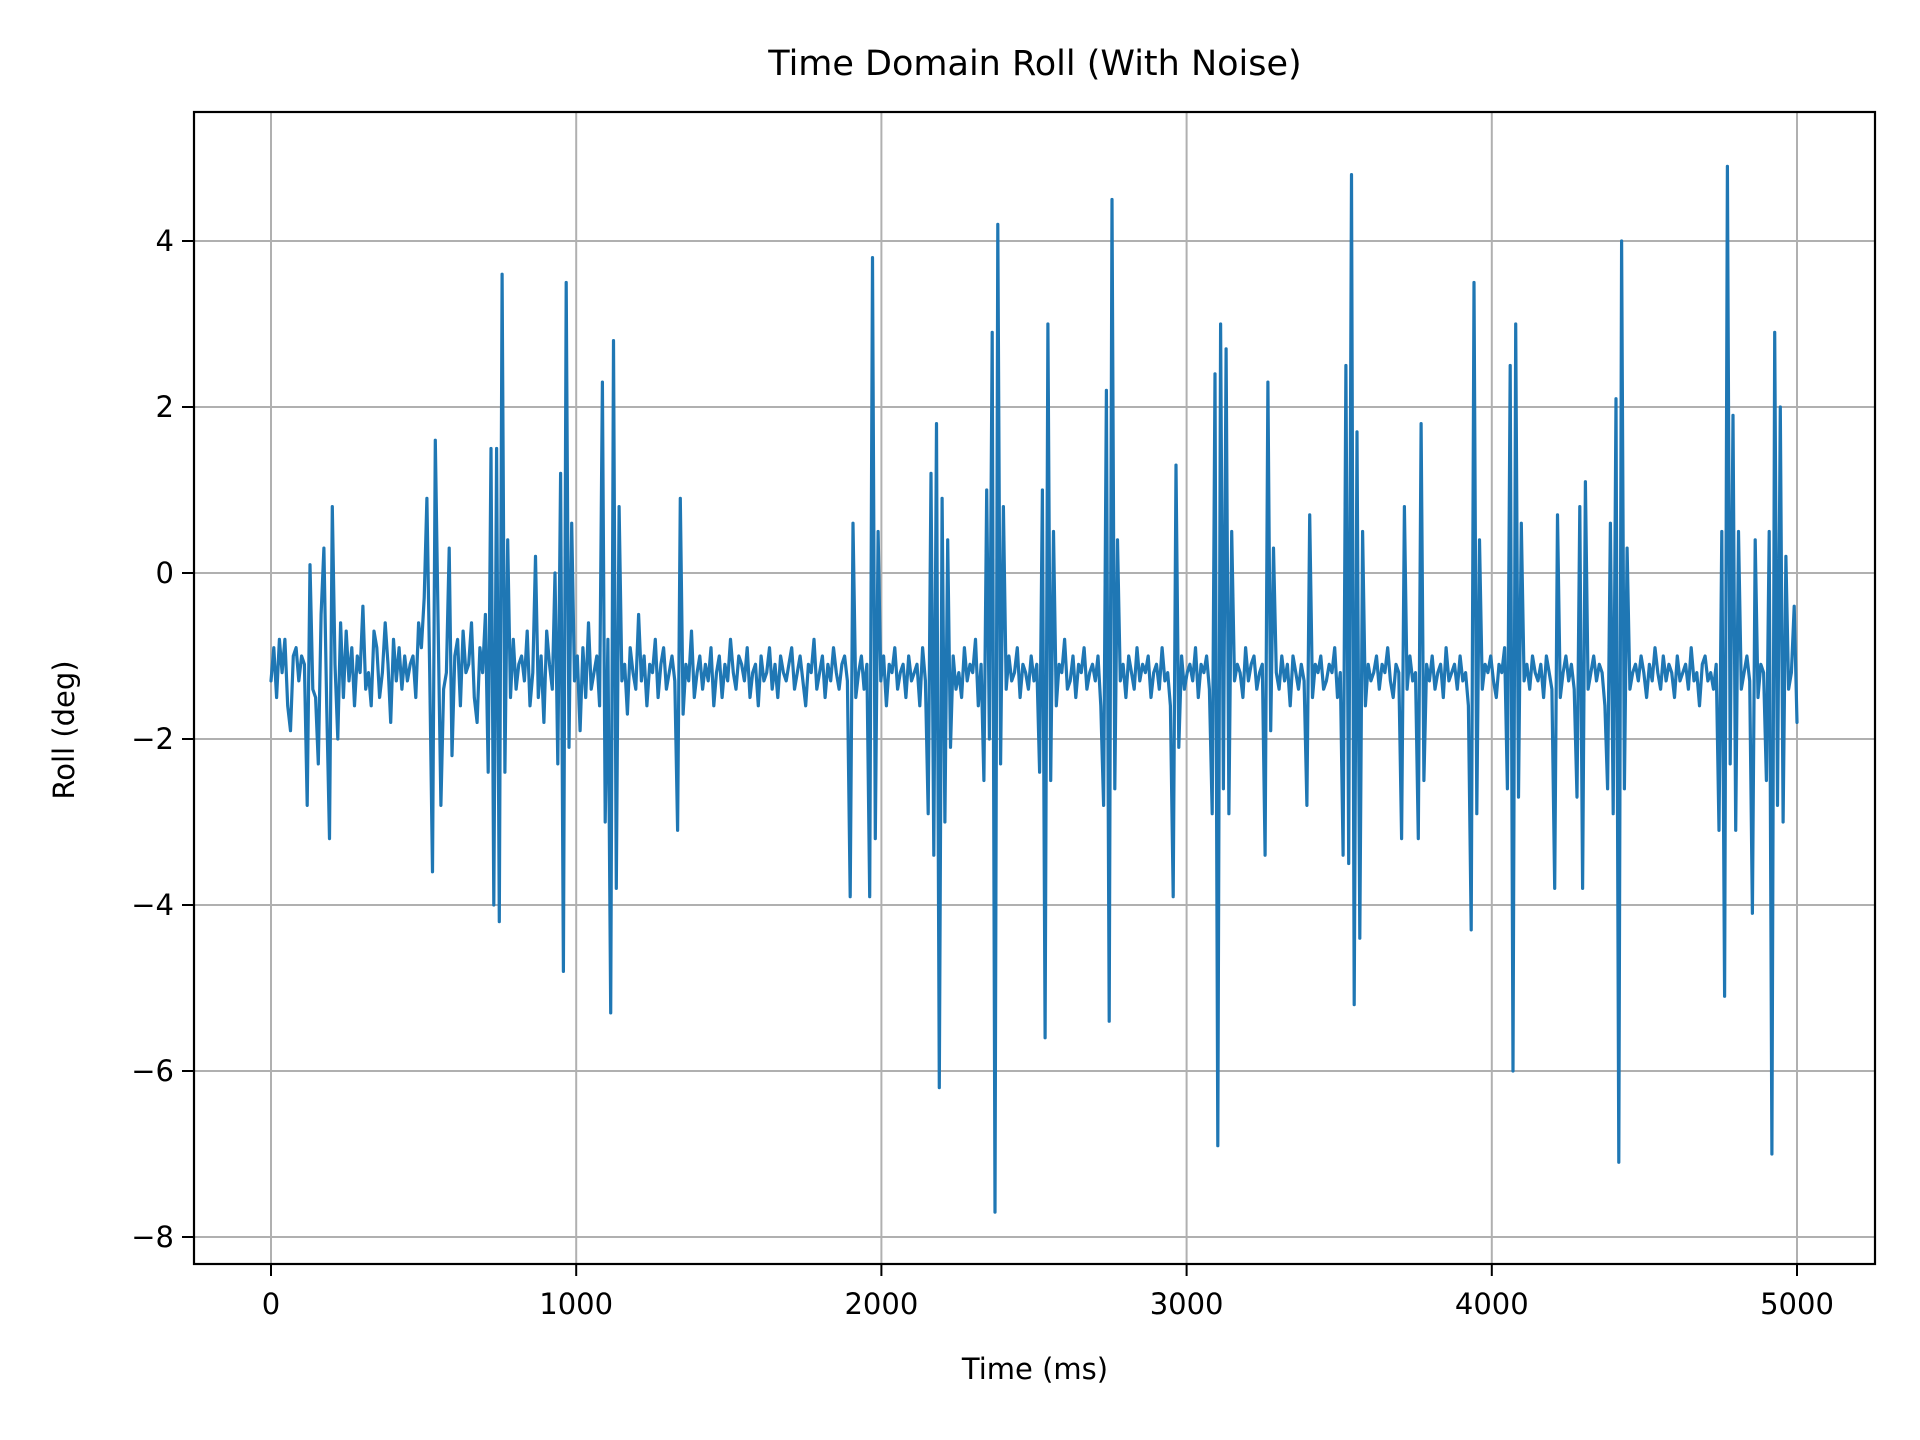 This screenshot has height=1440, width=1920. Describe the element at coordinates (1492, 1304) in the screenshot. I see `x-tick-label: 4000` at that location.